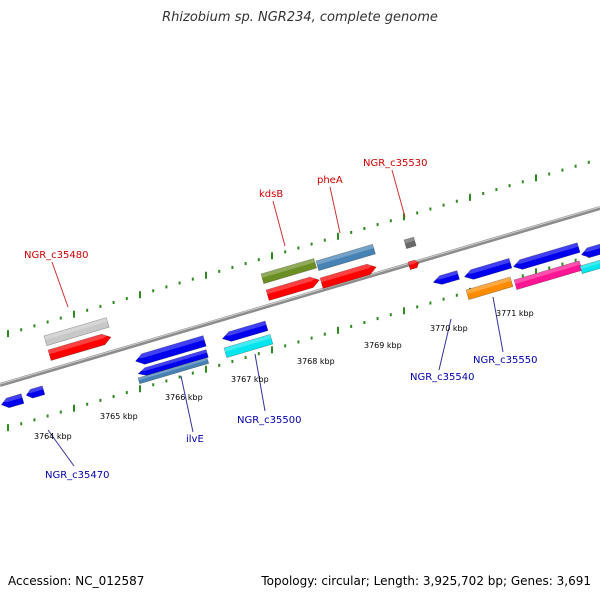  I want to click on gene-blue-right-shine, so click(487, 266).